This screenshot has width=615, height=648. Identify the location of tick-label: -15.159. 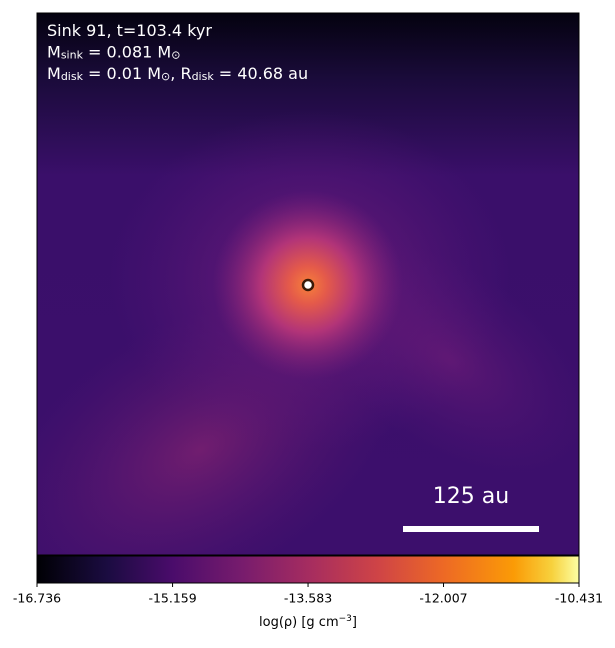
(172, 598).